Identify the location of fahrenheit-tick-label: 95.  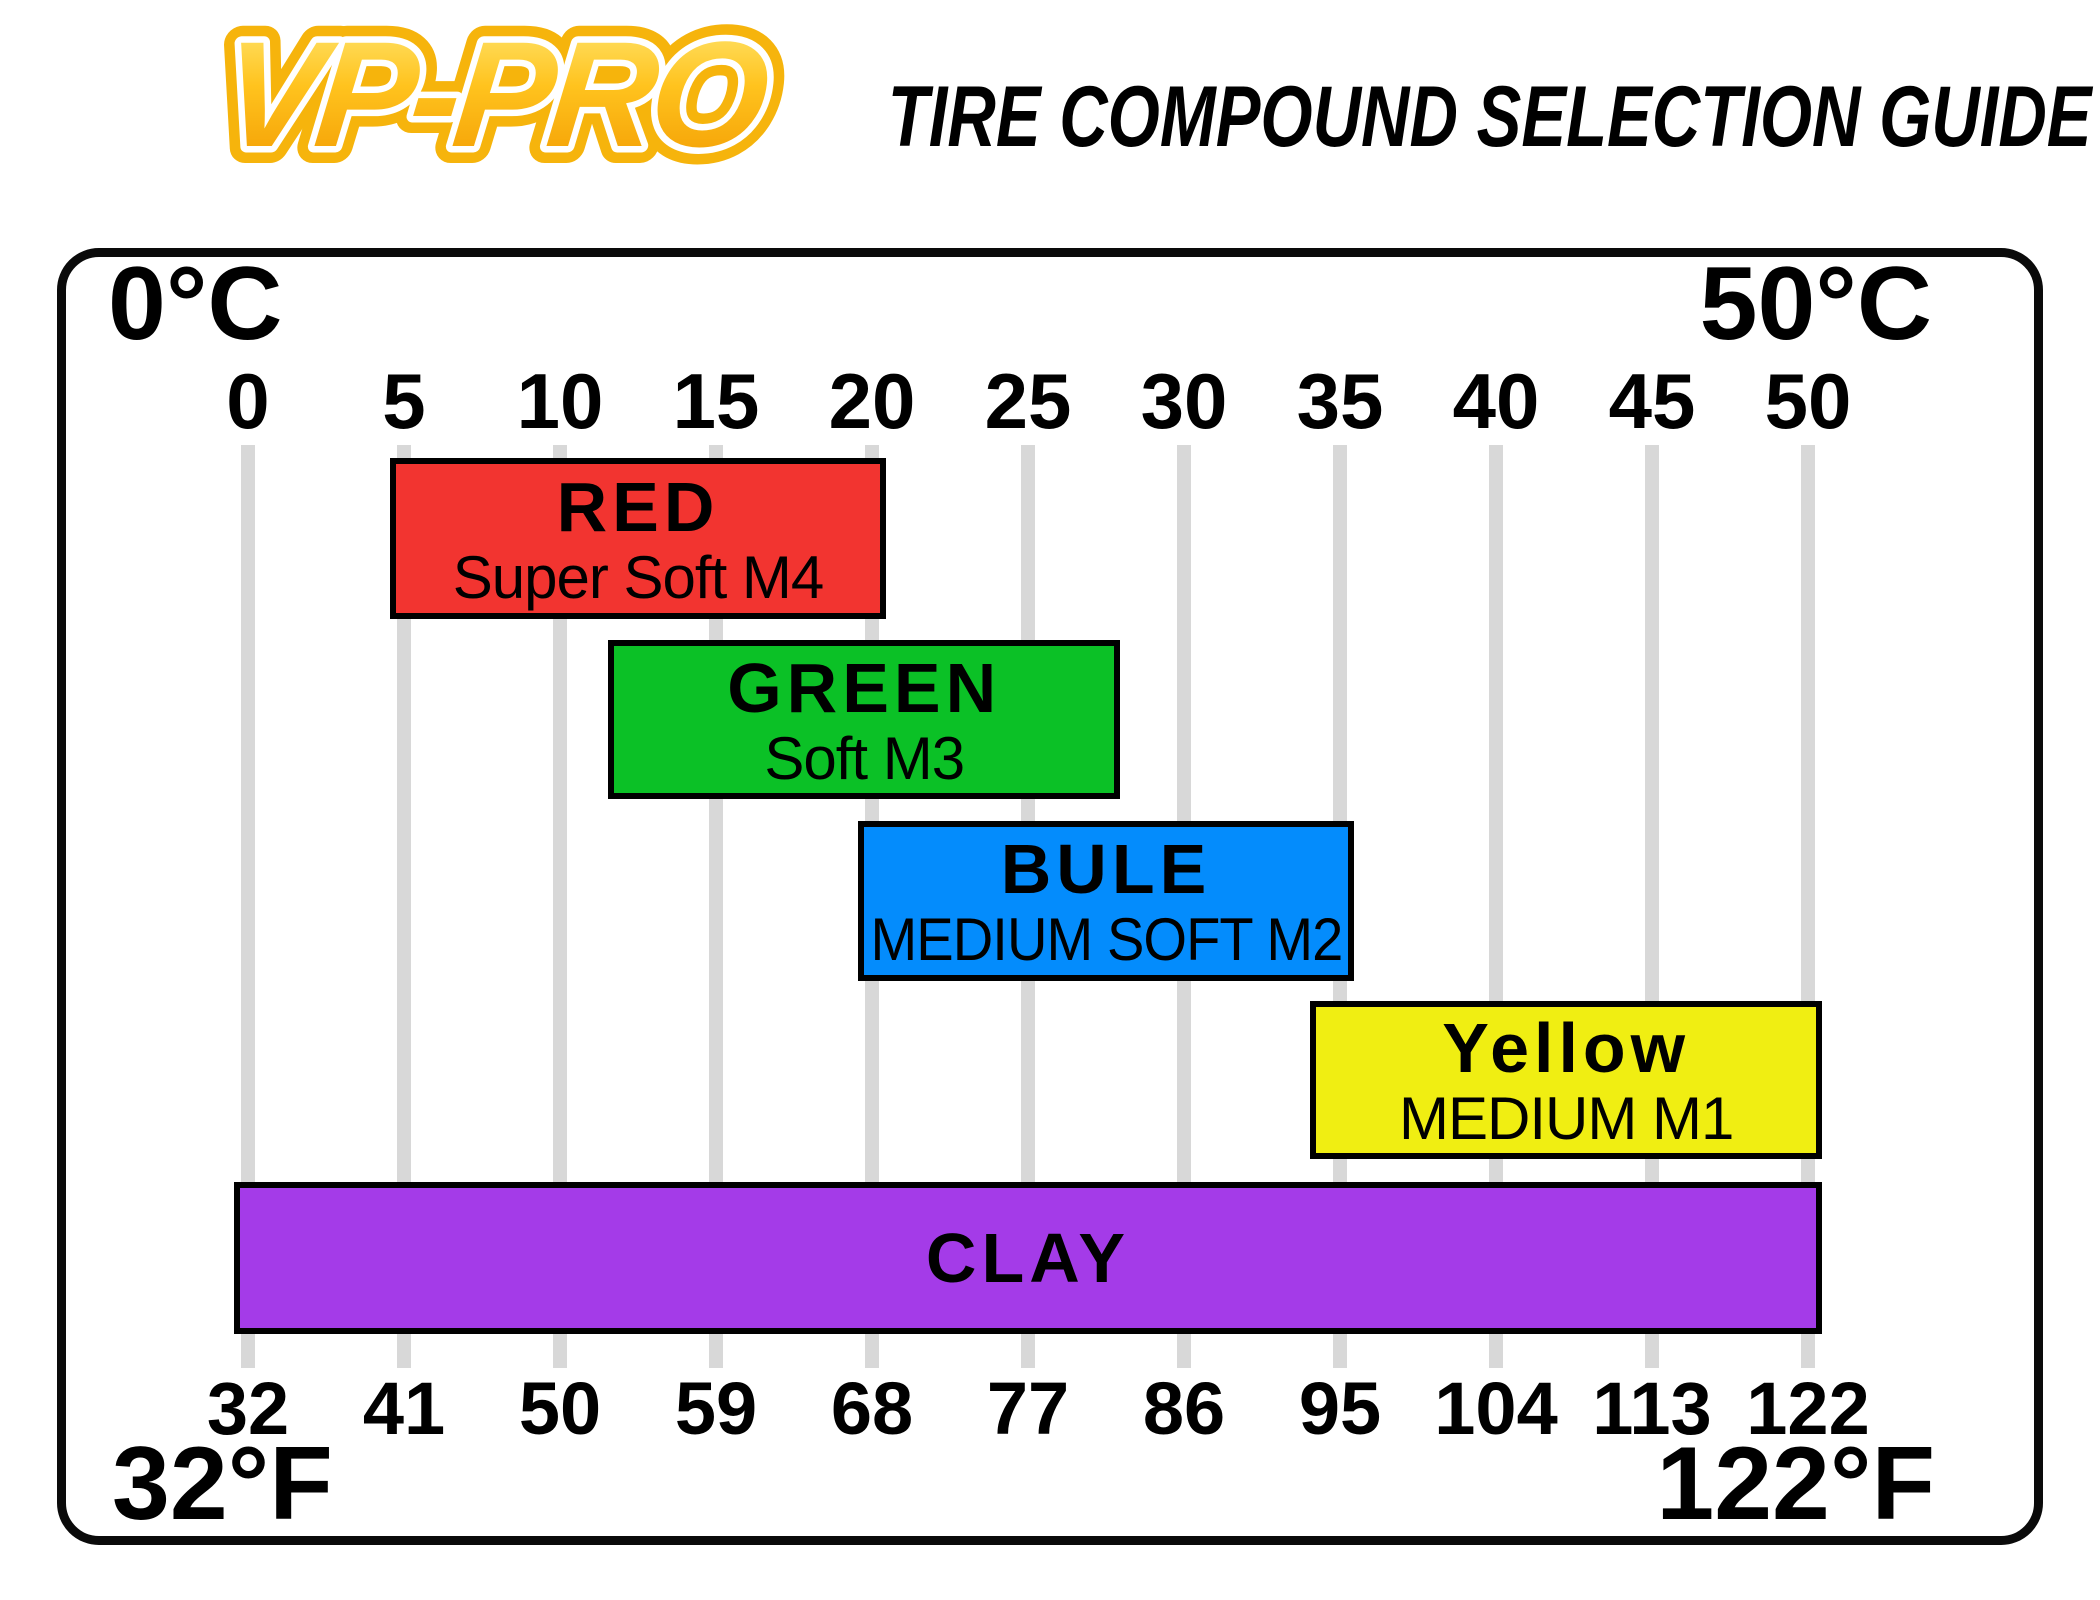
(1340, 1408).